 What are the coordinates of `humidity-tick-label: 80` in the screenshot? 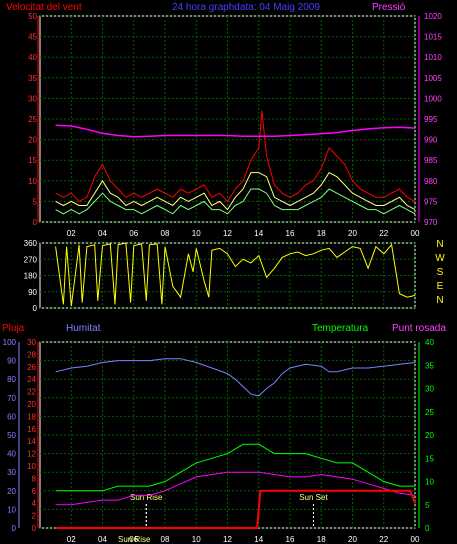 It's located at (11, 379).